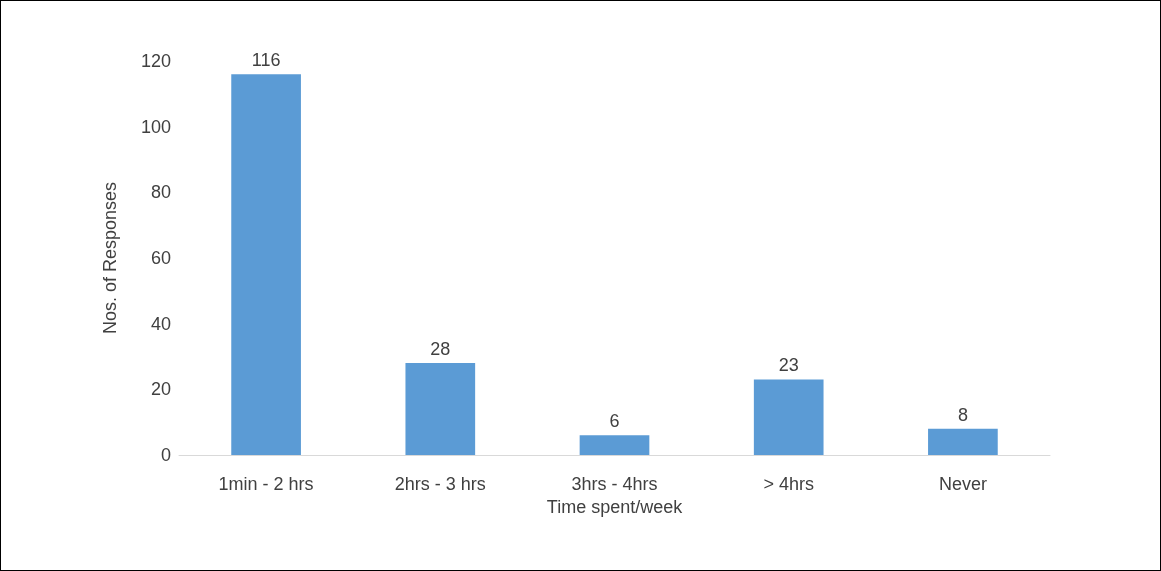 The height and width of the screenshot is (571, 1161). Describe the element at coordinates (615, 506) in the screenshot. I see `x-axis-title: Time spent/week` at that location.